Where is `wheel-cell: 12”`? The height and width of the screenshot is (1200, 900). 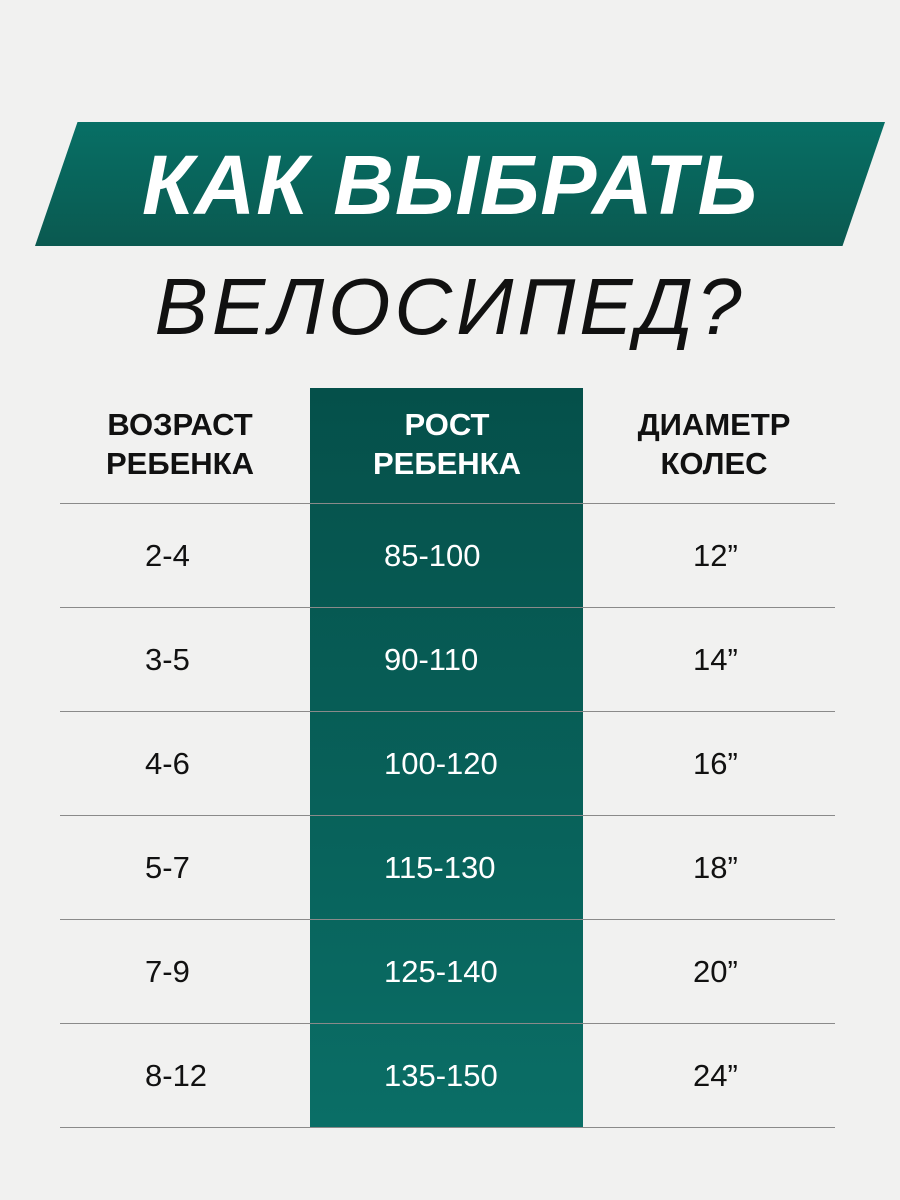 wheel-cell: 12” is located at coordinates (715, 555).